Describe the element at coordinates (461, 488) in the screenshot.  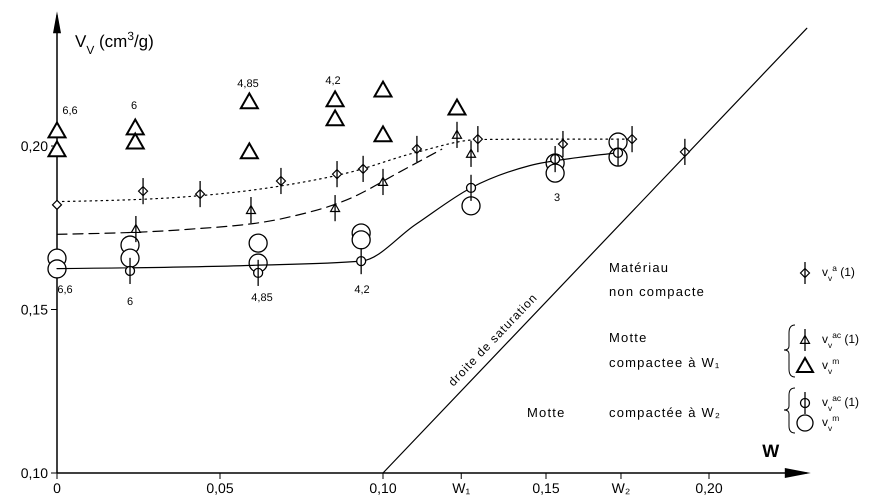
I see `x-tick-label: W₁` at that location.